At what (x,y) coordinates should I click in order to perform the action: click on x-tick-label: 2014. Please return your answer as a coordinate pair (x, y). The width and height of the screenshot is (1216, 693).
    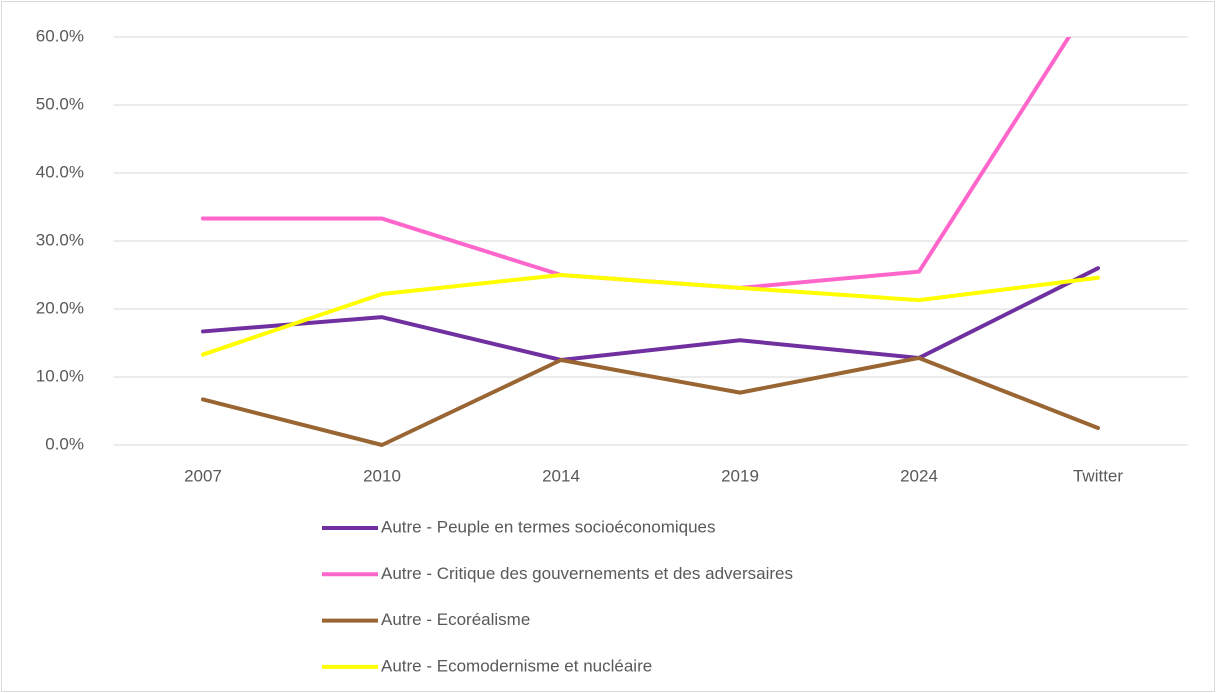
    Looking at the image, I should click on (561, 475).